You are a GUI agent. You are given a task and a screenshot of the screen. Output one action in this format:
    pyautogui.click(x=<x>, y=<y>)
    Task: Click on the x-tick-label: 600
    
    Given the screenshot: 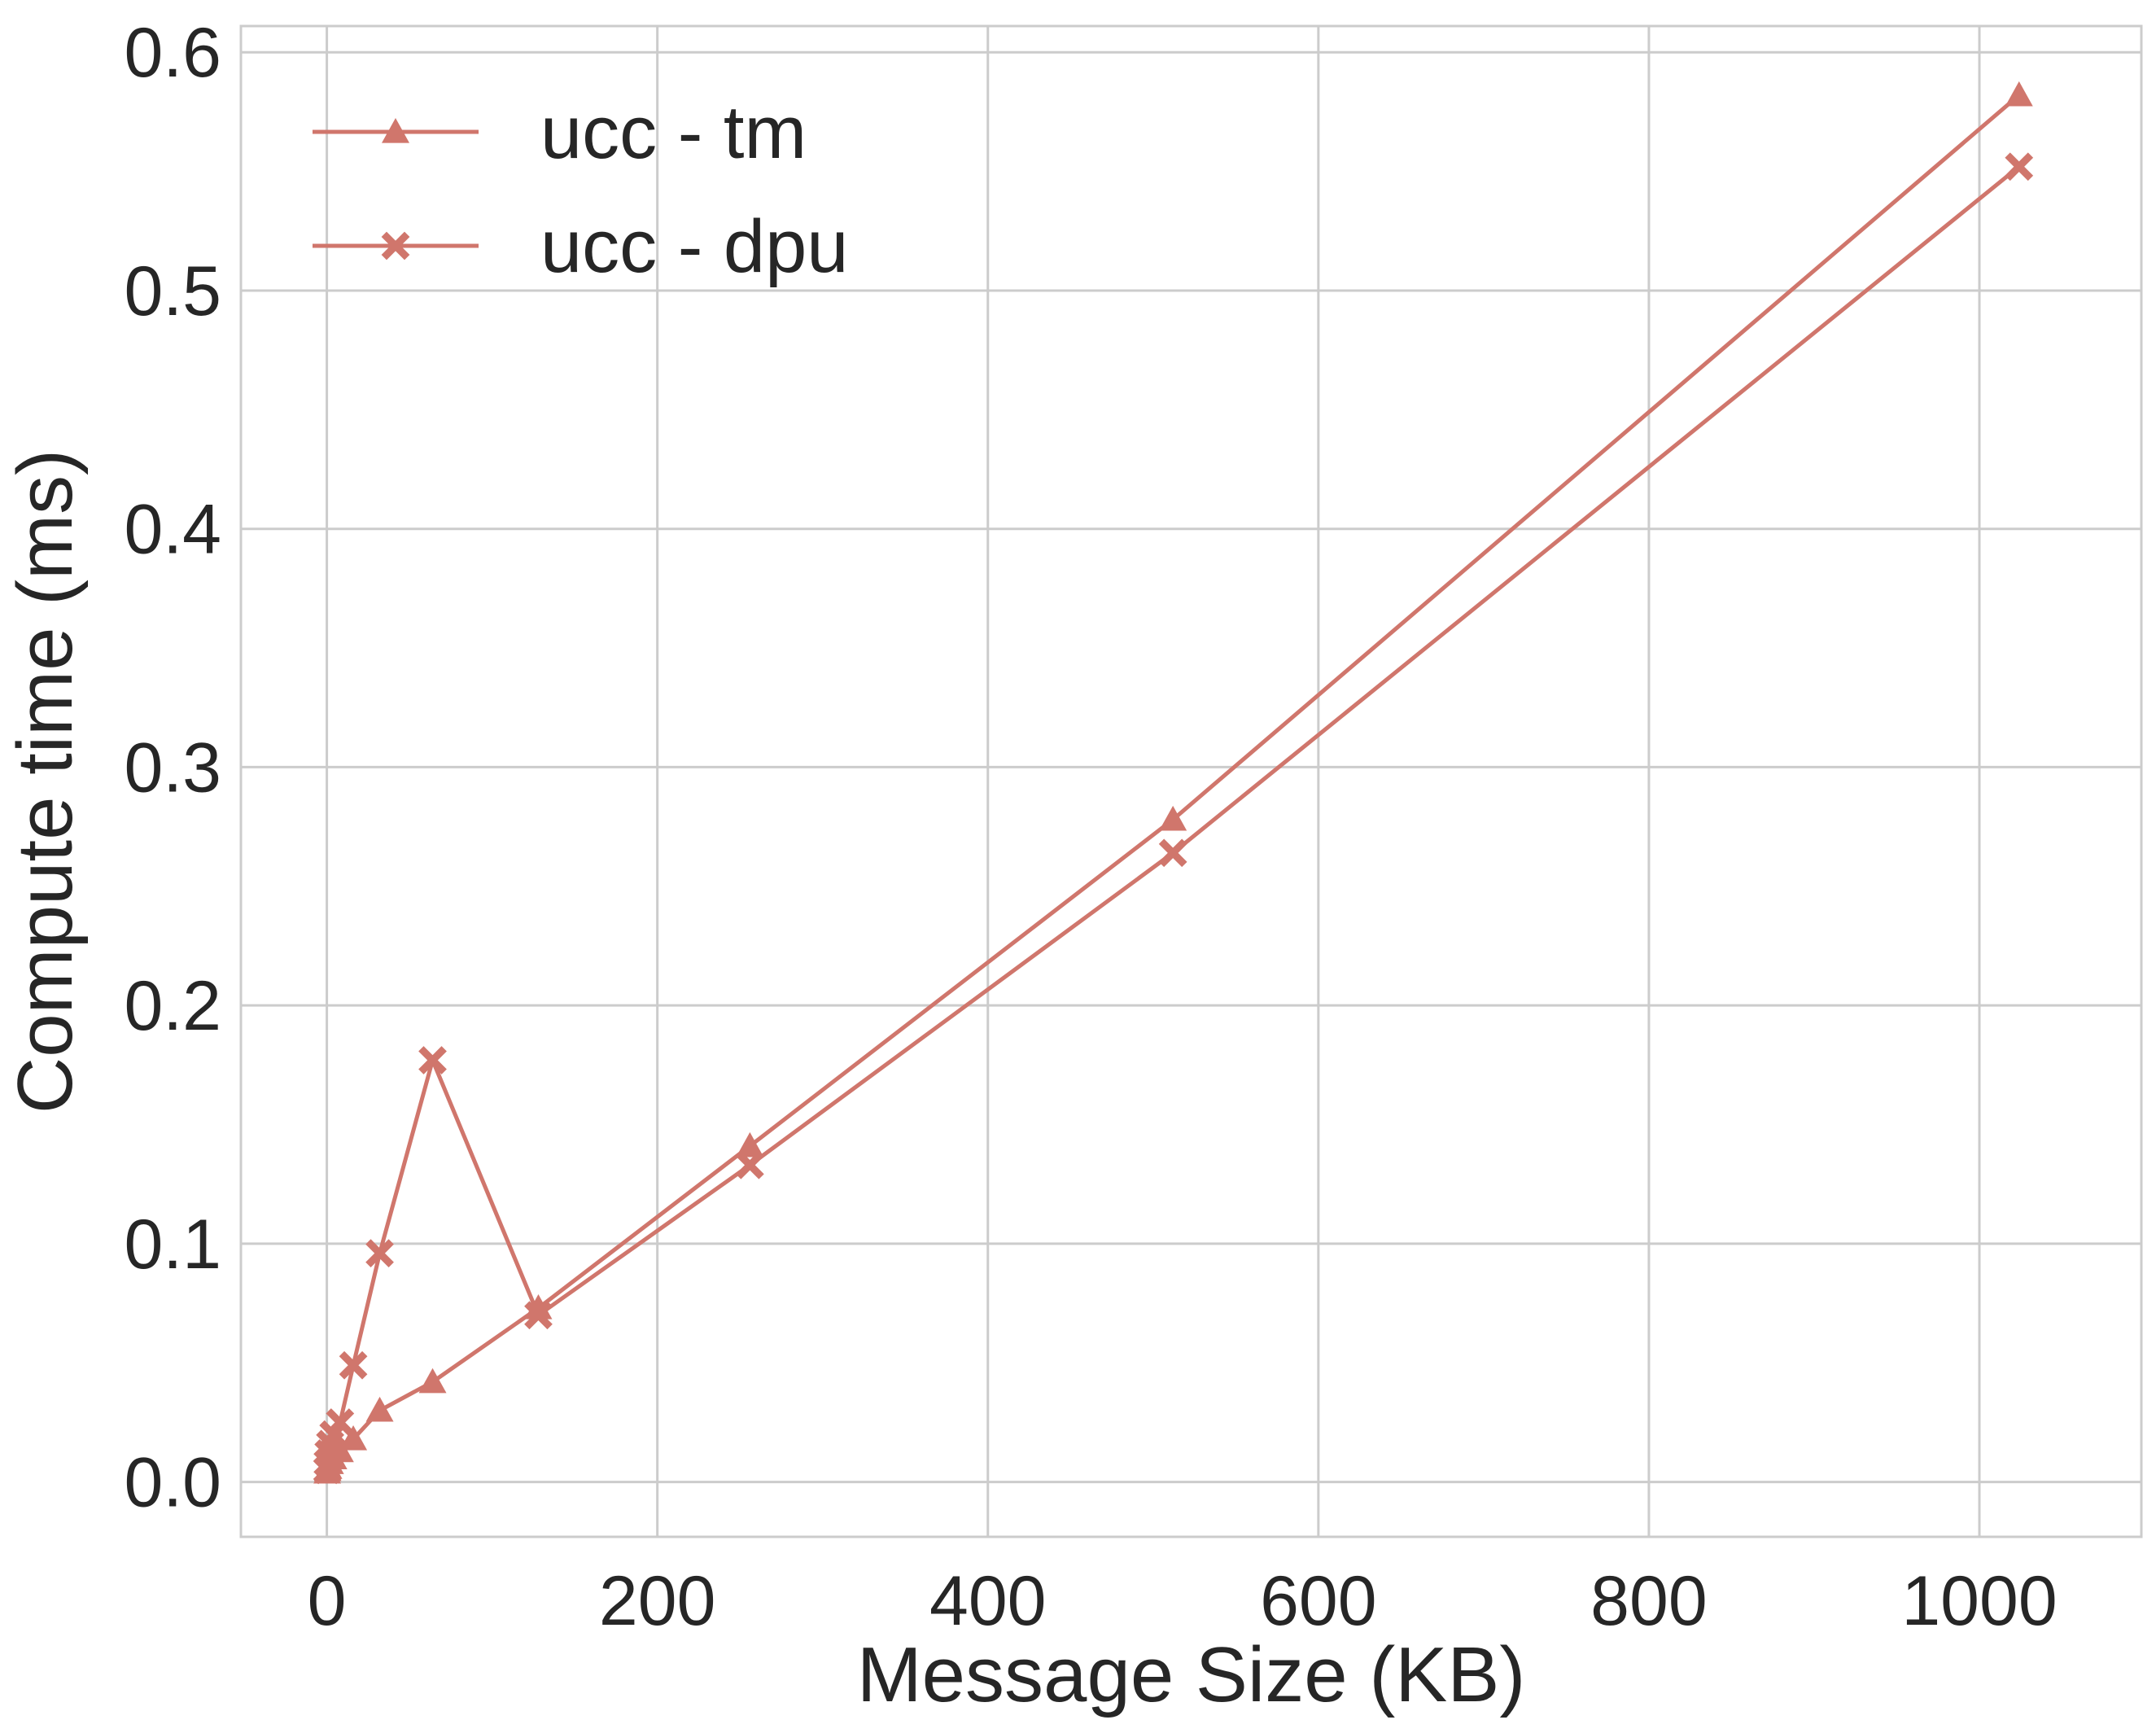 What is the action you would take?
    pyautogui.click(x=1318, y=1601)
    